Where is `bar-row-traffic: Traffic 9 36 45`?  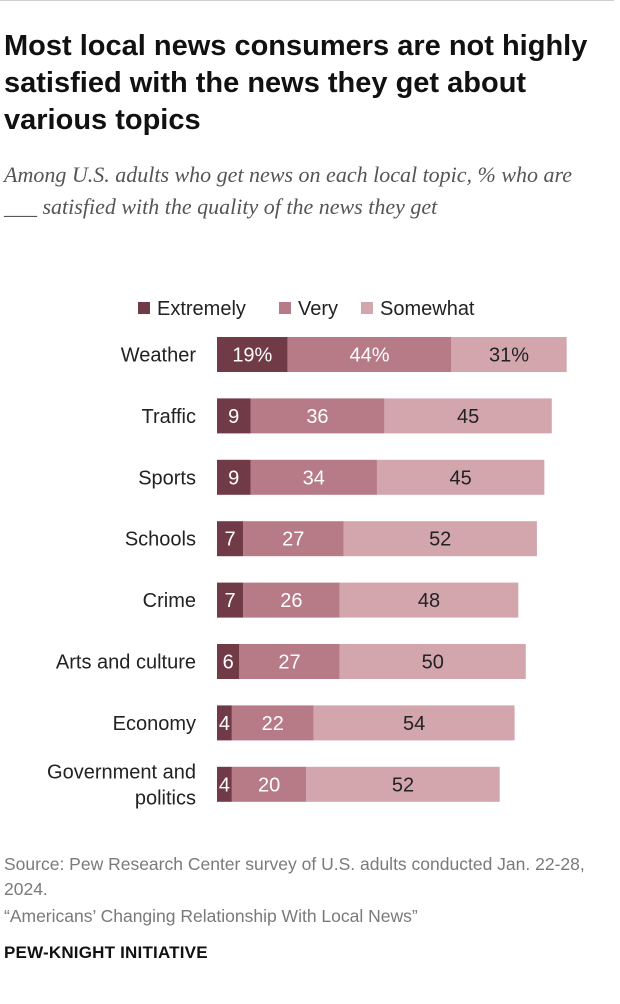 bar-row-traffic: Traffic 9 36 45 is located at coordinates (347, 416).